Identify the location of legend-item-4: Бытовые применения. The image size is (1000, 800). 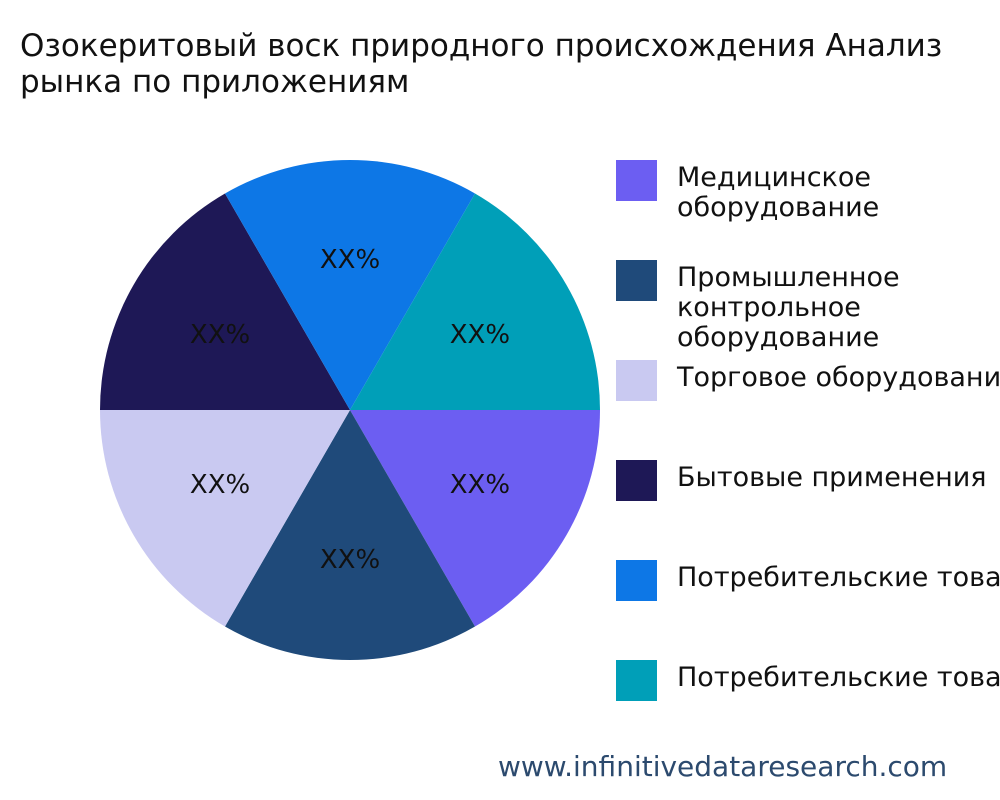
(801, 480).